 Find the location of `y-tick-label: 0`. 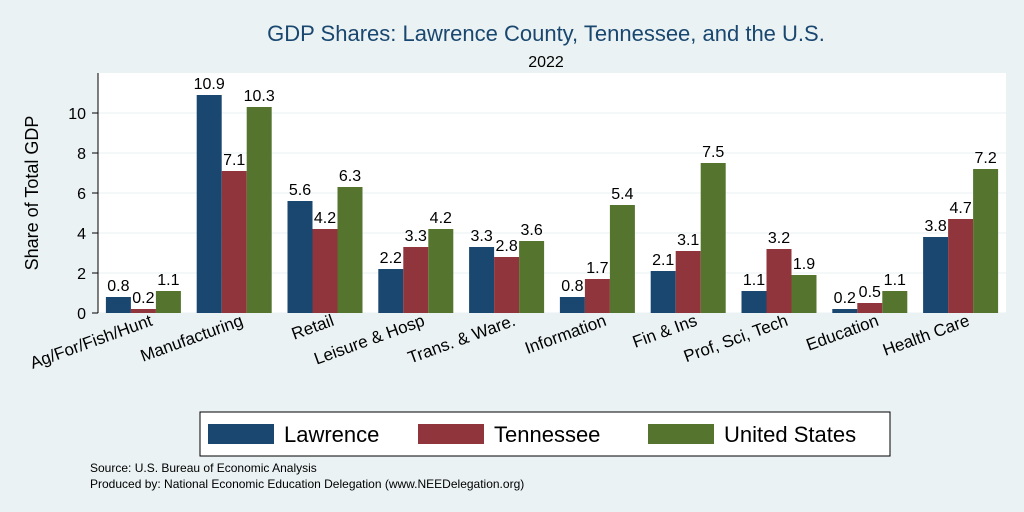

y-tick-label: 0 is located at coordinates (81, 314).